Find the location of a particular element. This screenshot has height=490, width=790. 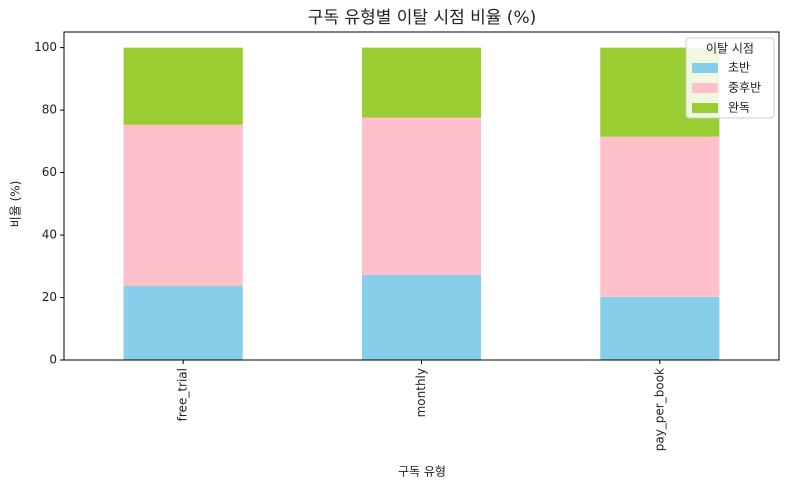

legend-label: 초반 is located at coordinates (739, 68).